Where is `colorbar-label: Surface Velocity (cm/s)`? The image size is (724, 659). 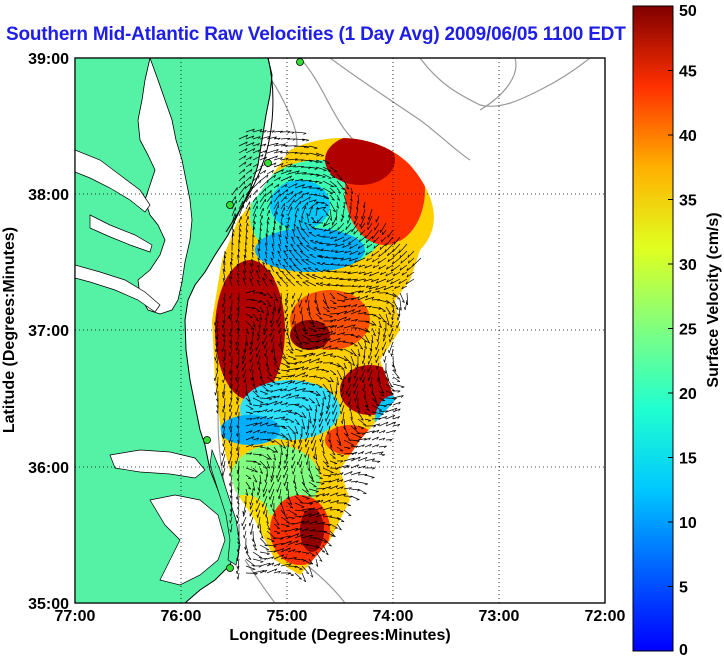 colorbar-label: Surface Velocity (cm/s) is located at coordinates (713, 299).